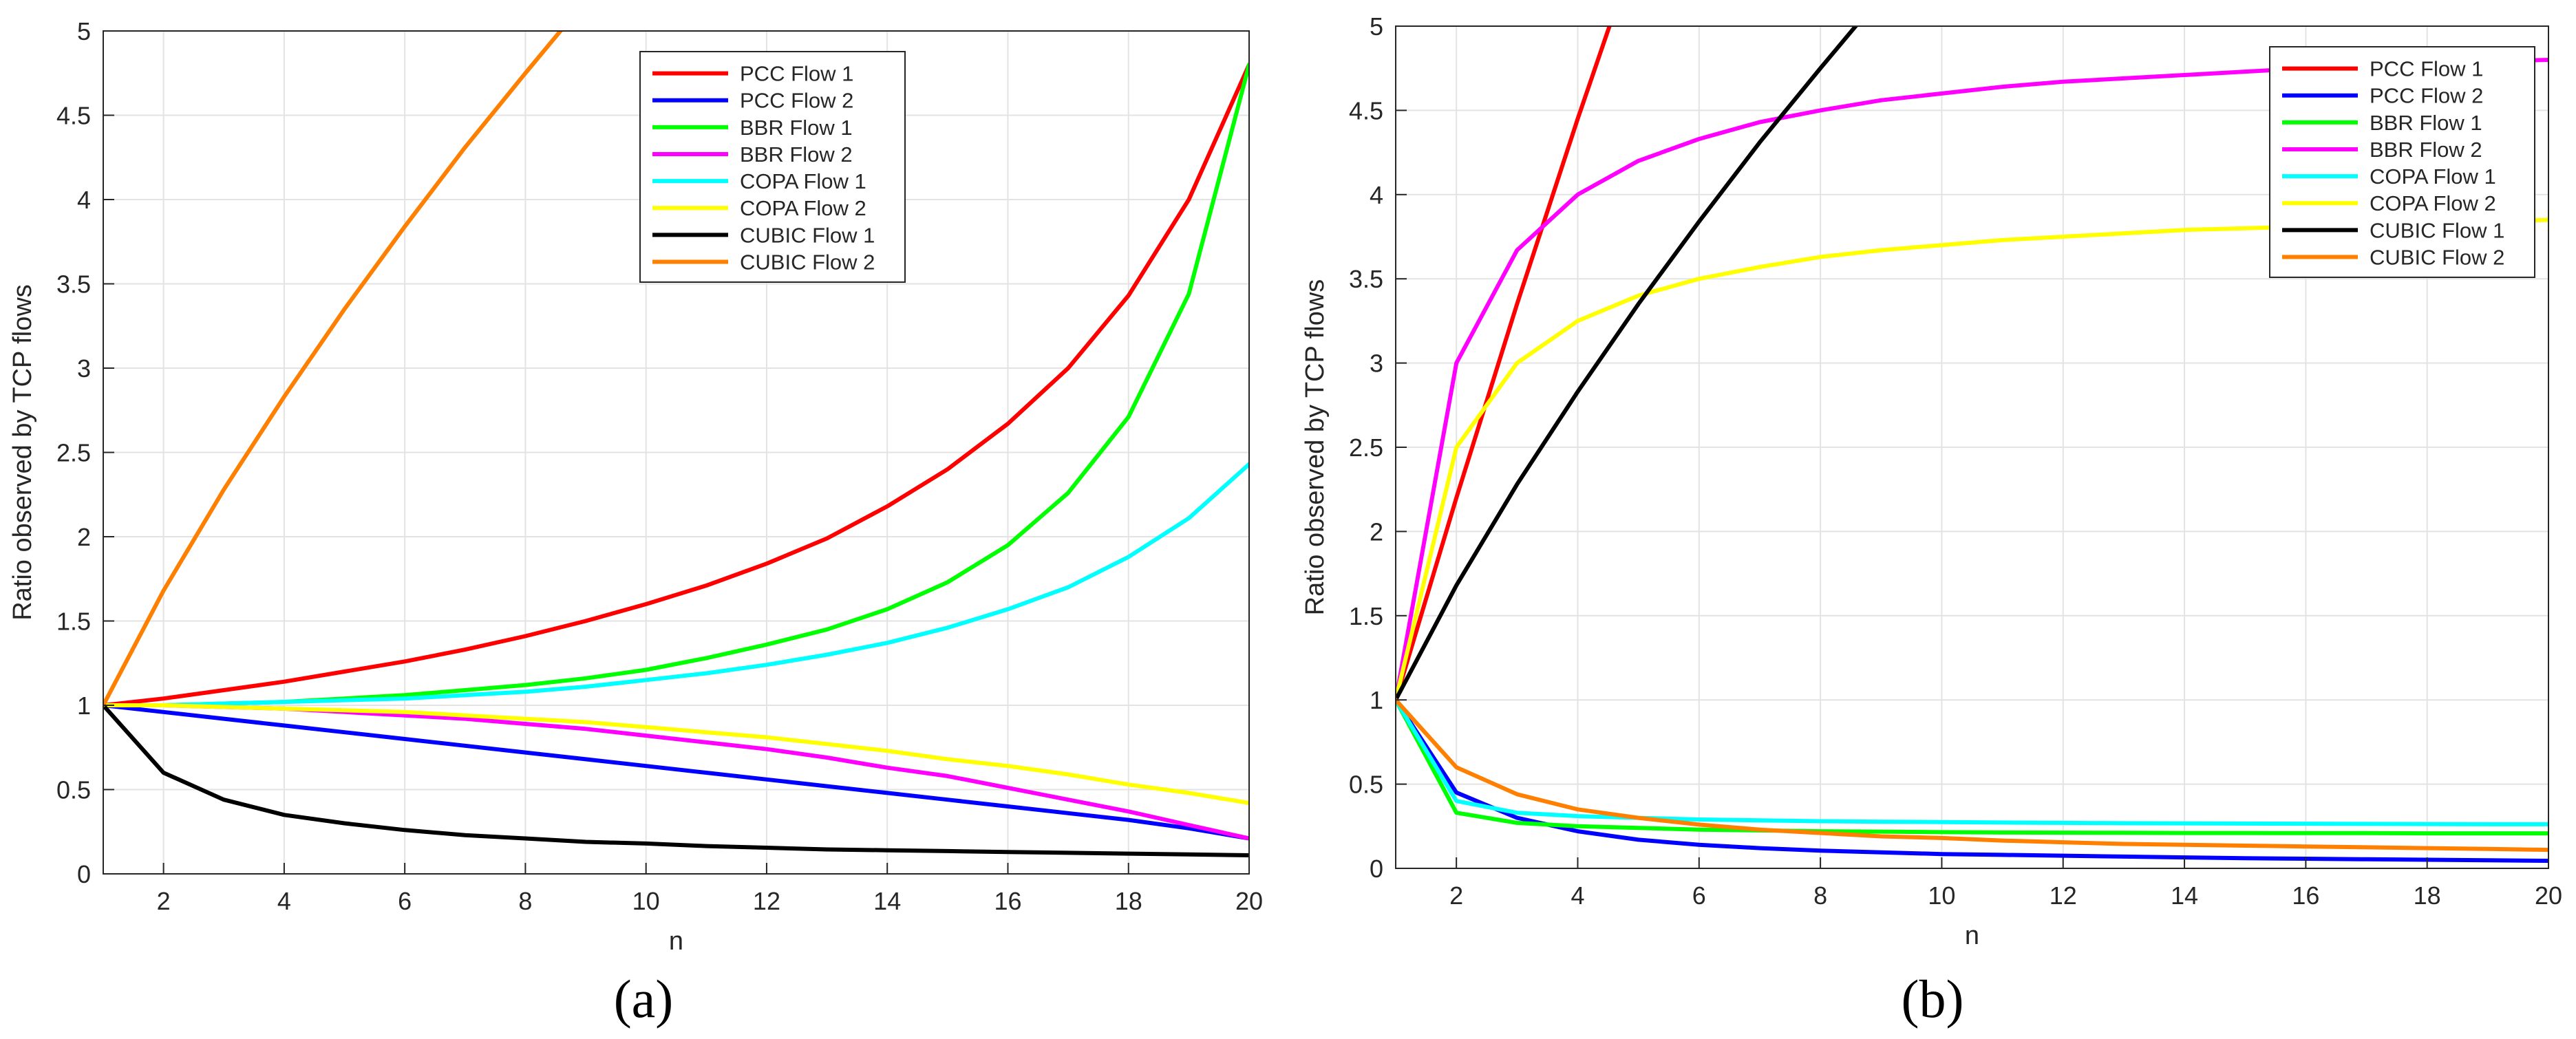 The image size is (2576, 1039). What do you see at coordinates (1933, 999) in the screenshot?
I see `caption-b: (b)` at bounding box center [1933, 999].